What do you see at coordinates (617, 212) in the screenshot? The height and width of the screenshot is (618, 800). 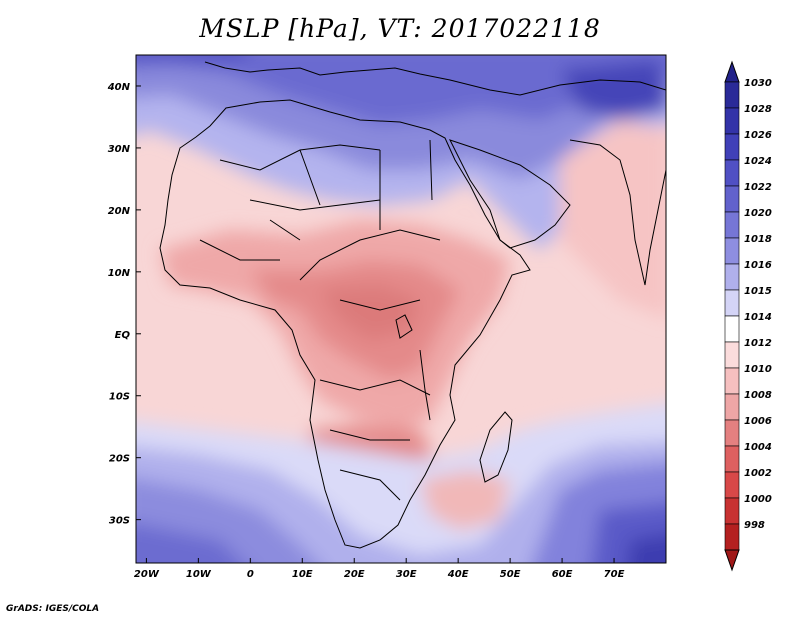 I see `india-coastline` at bounding box center [617, 212].